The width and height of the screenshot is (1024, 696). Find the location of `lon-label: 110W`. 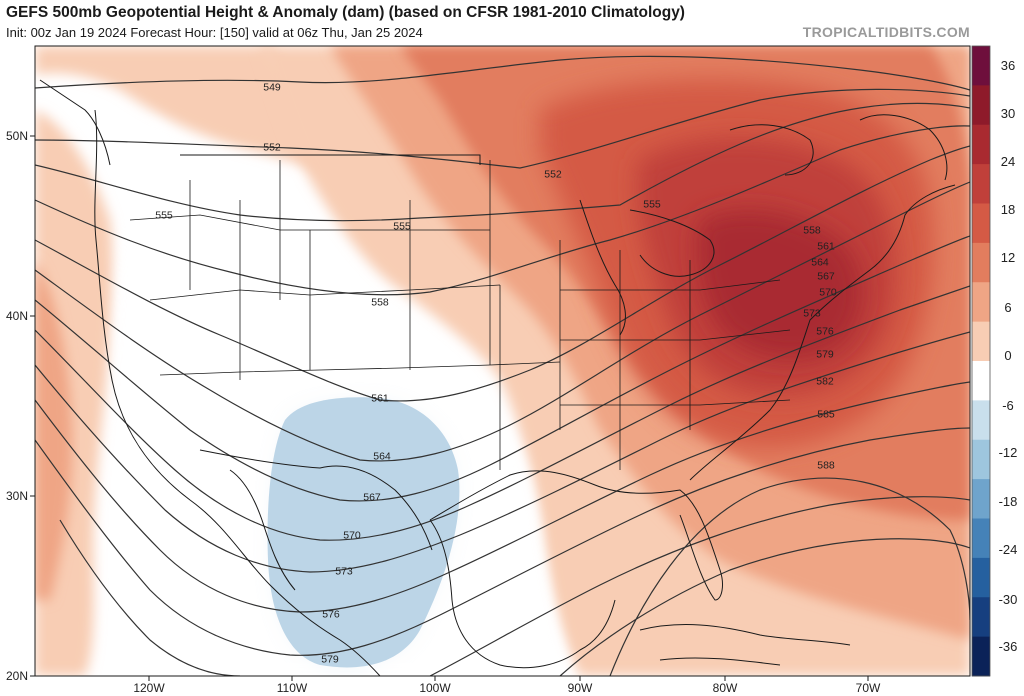

lon-label: 110W is located at coordinates (292, 688).